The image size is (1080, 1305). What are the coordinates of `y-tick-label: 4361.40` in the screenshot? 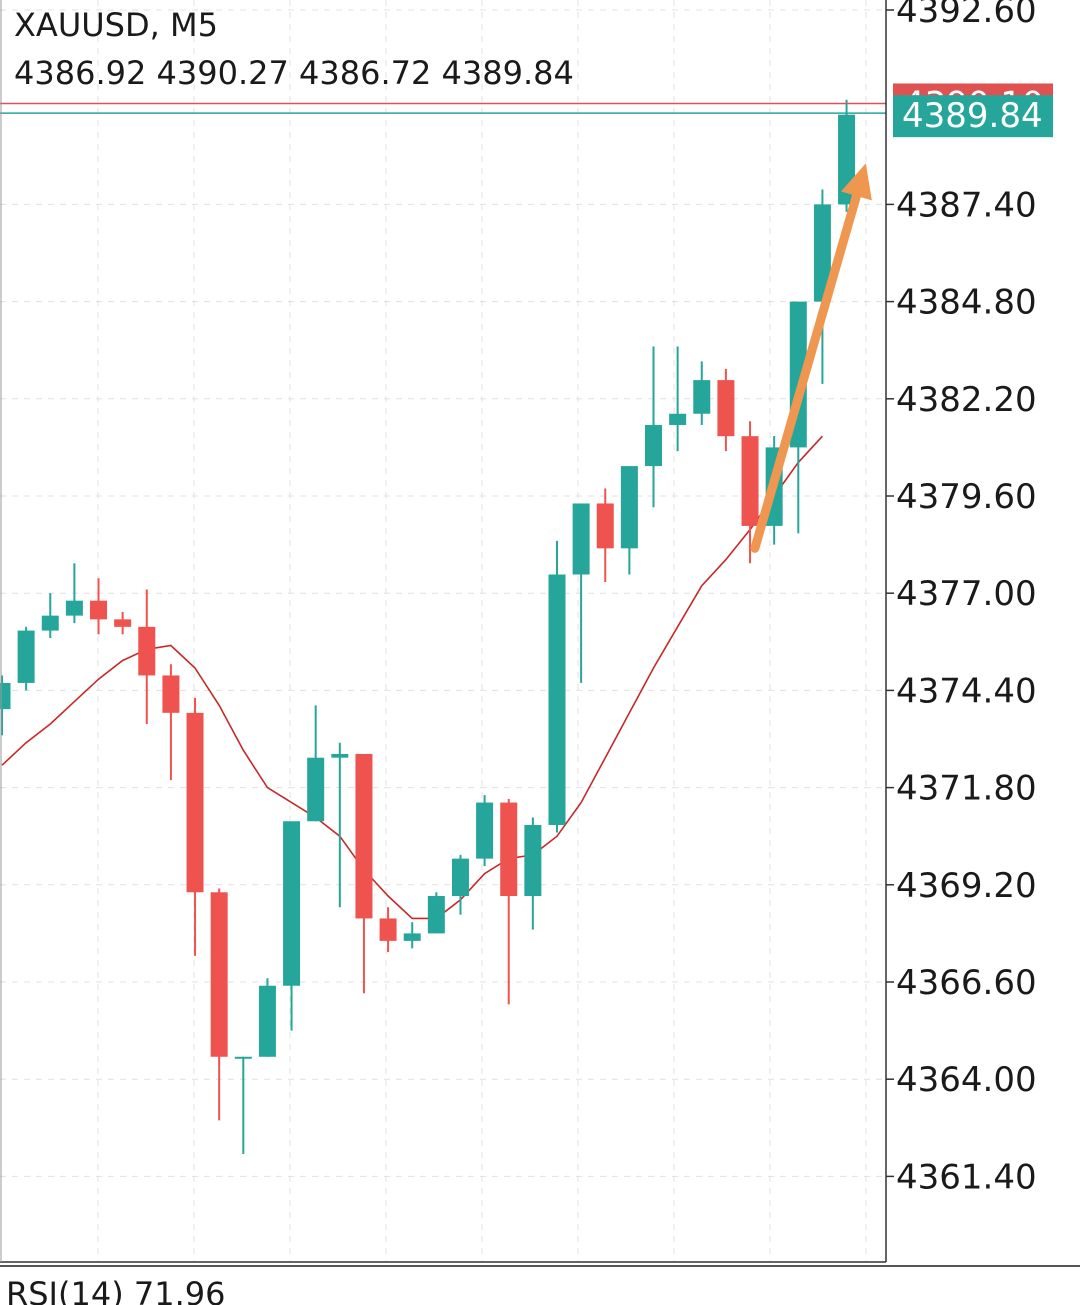 It's located at (966, 1177).